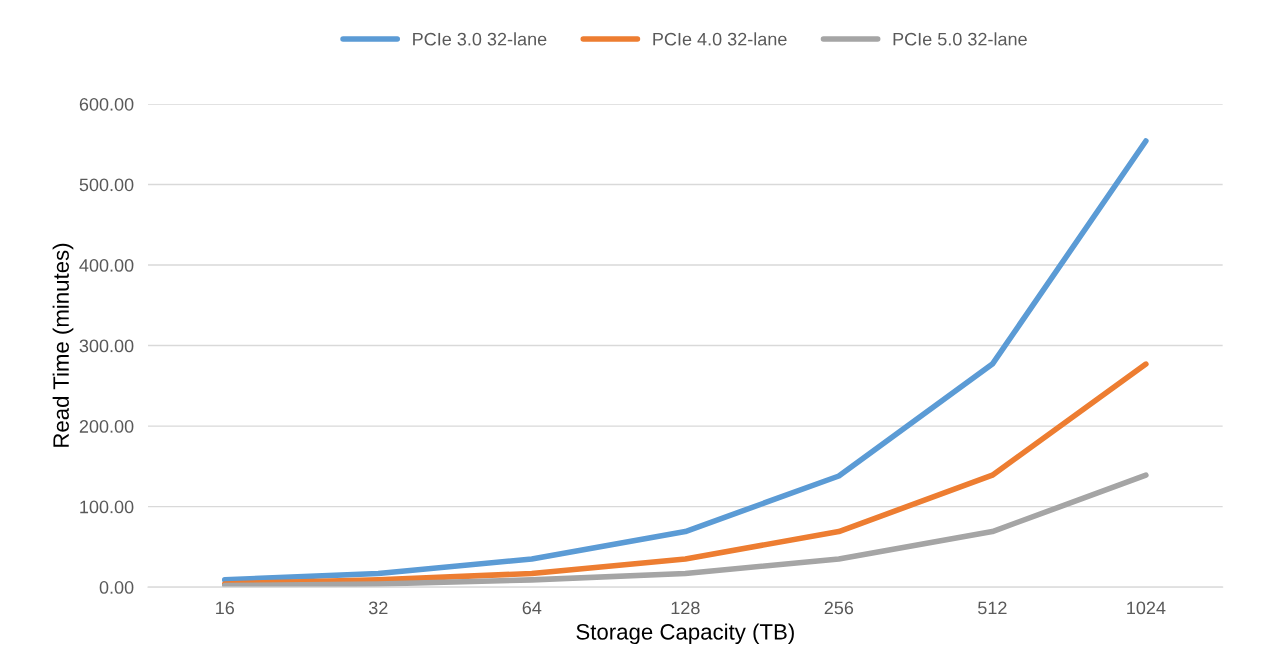 The width and height of the screenshot is (1287, 671). I want to click on x-tick-label: 512, so click(992, 608).